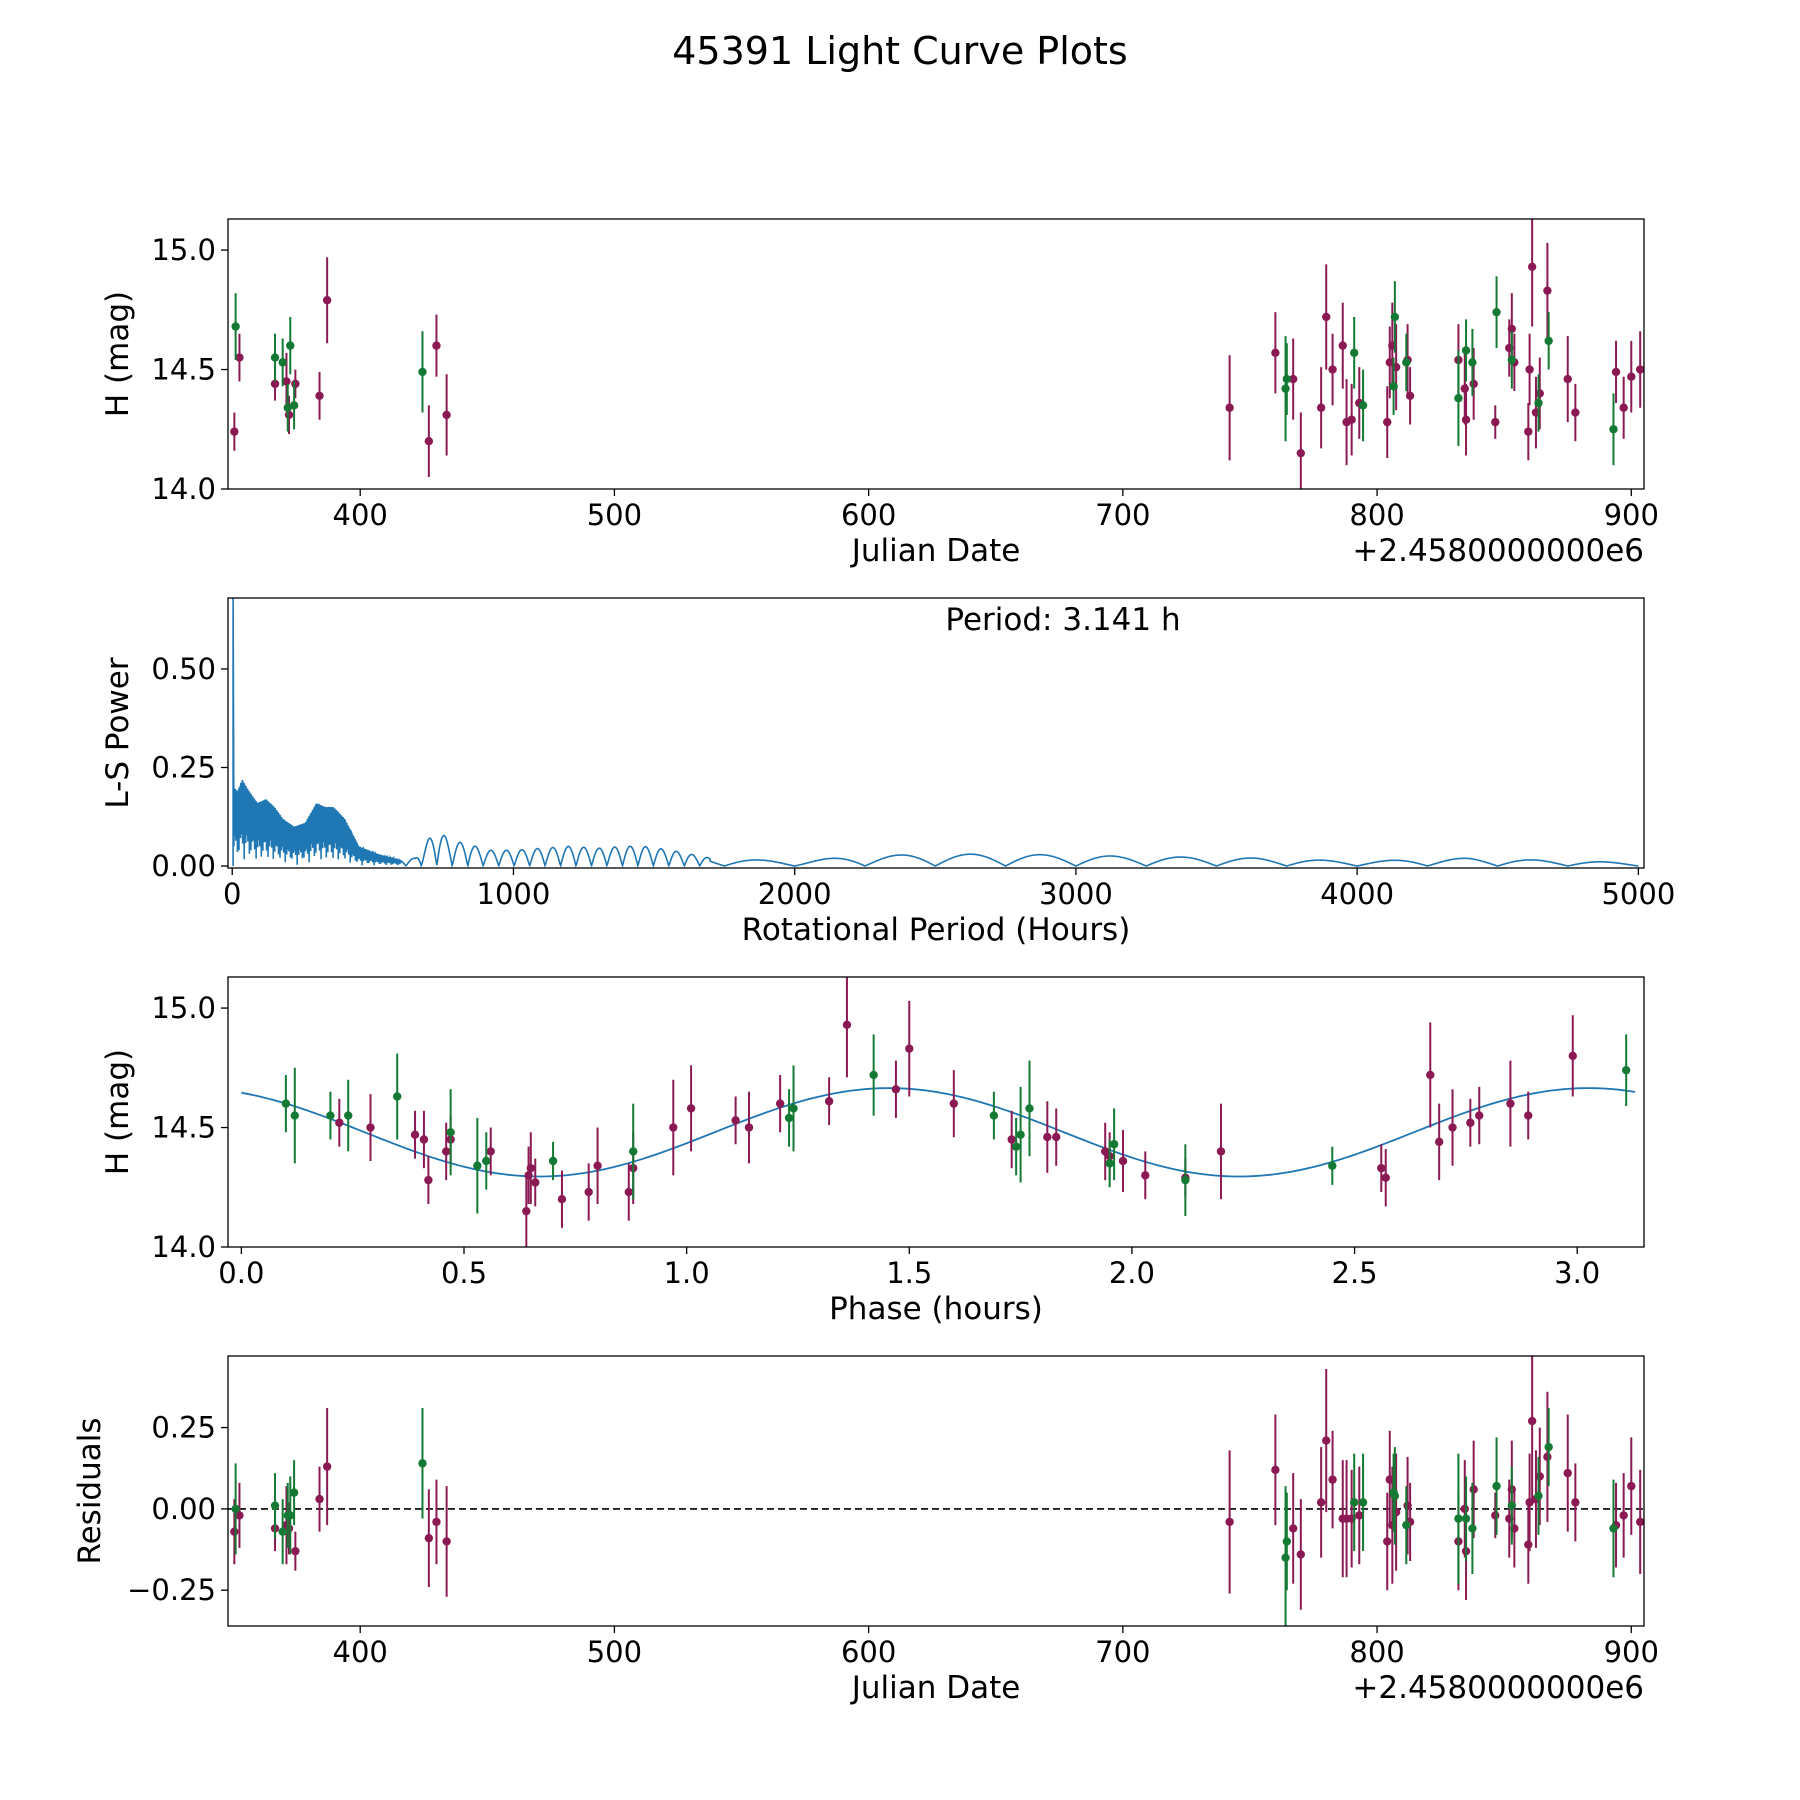 This screenshot has width=1800, height=1800. I want to click on y-axis-label: L-S Power, so click(118, 732).